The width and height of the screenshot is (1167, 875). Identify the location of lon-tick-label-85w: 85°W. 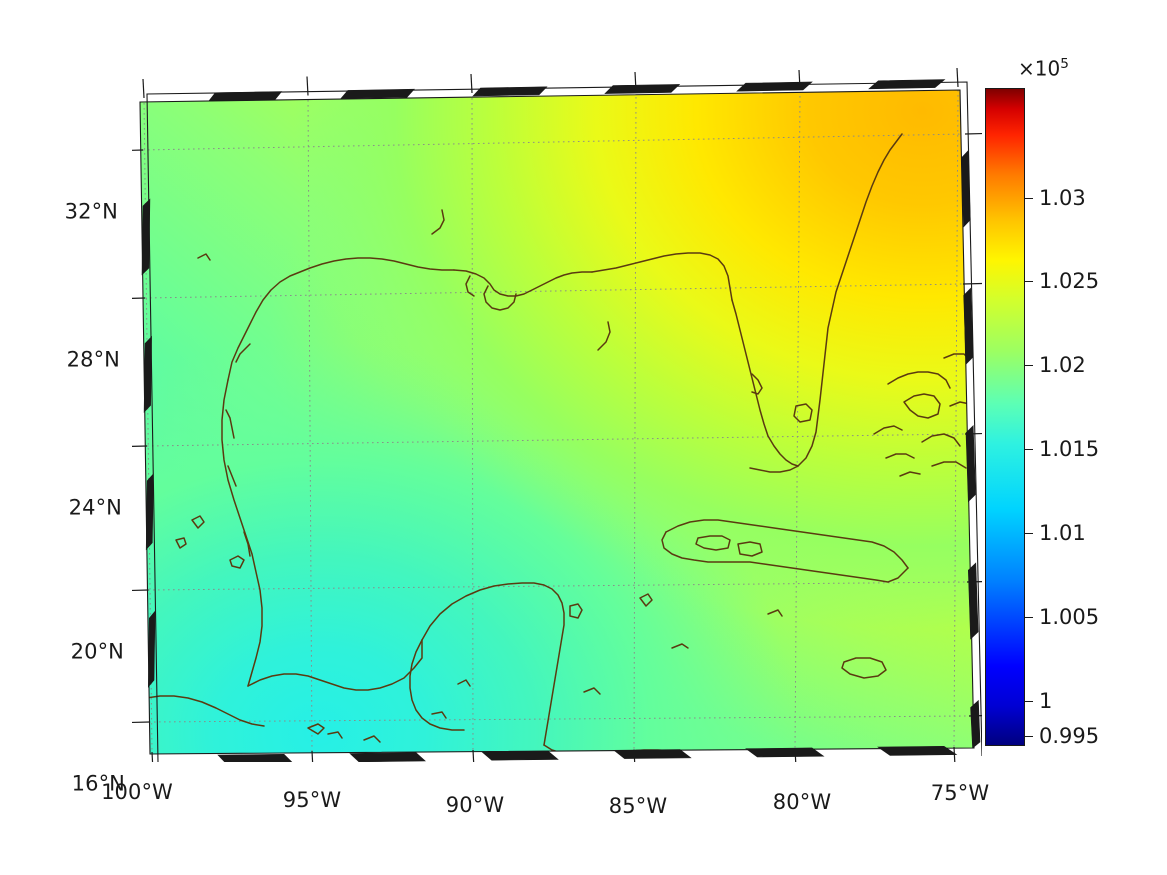
(638, 806).